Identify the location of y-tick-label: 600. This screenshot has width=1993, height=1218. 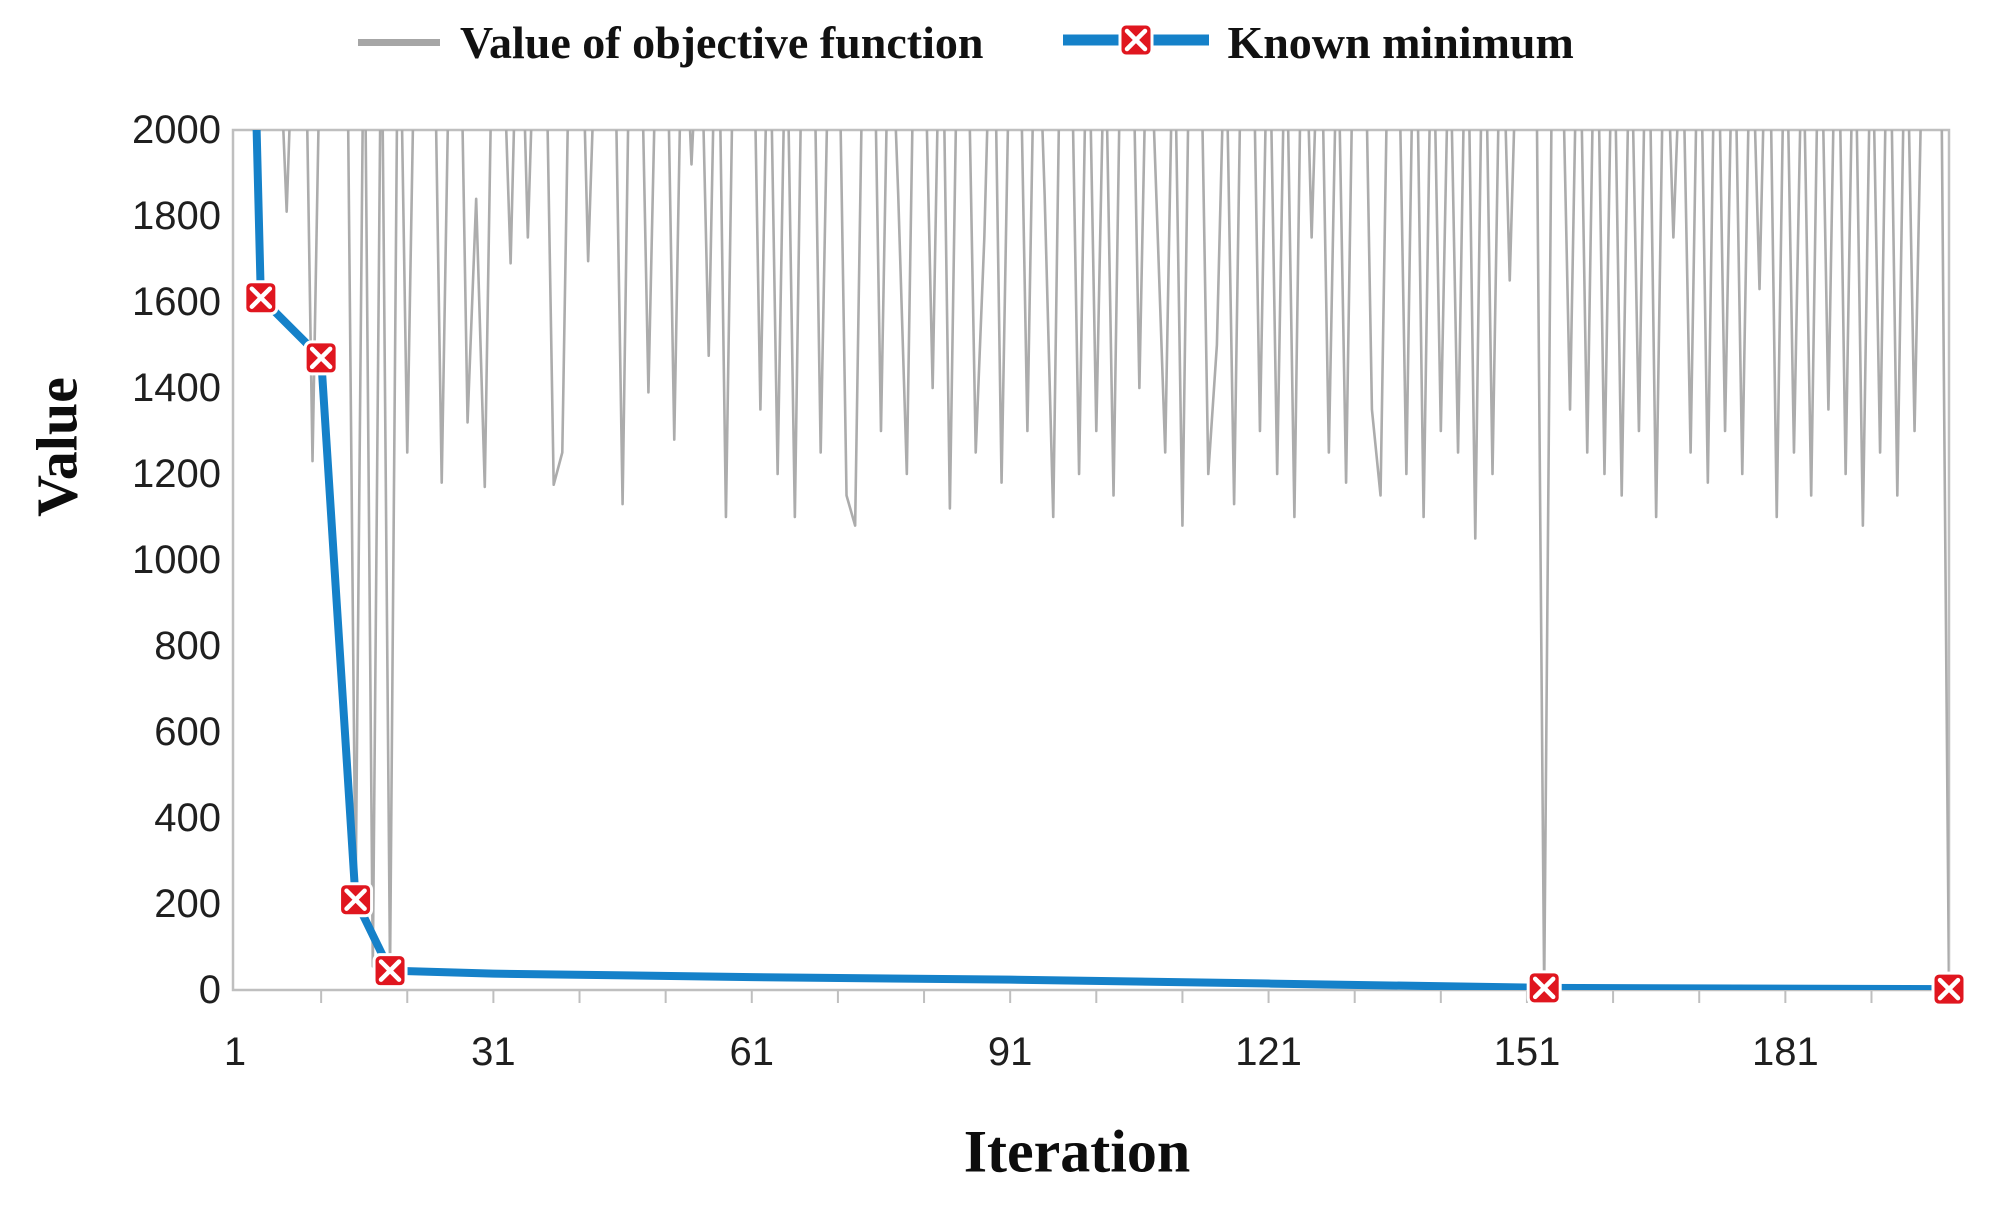
(187, 732).